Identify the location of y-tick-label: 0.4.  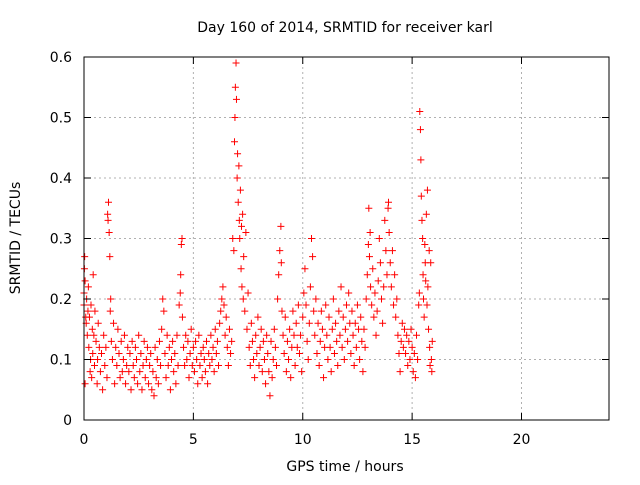
(61, 179).